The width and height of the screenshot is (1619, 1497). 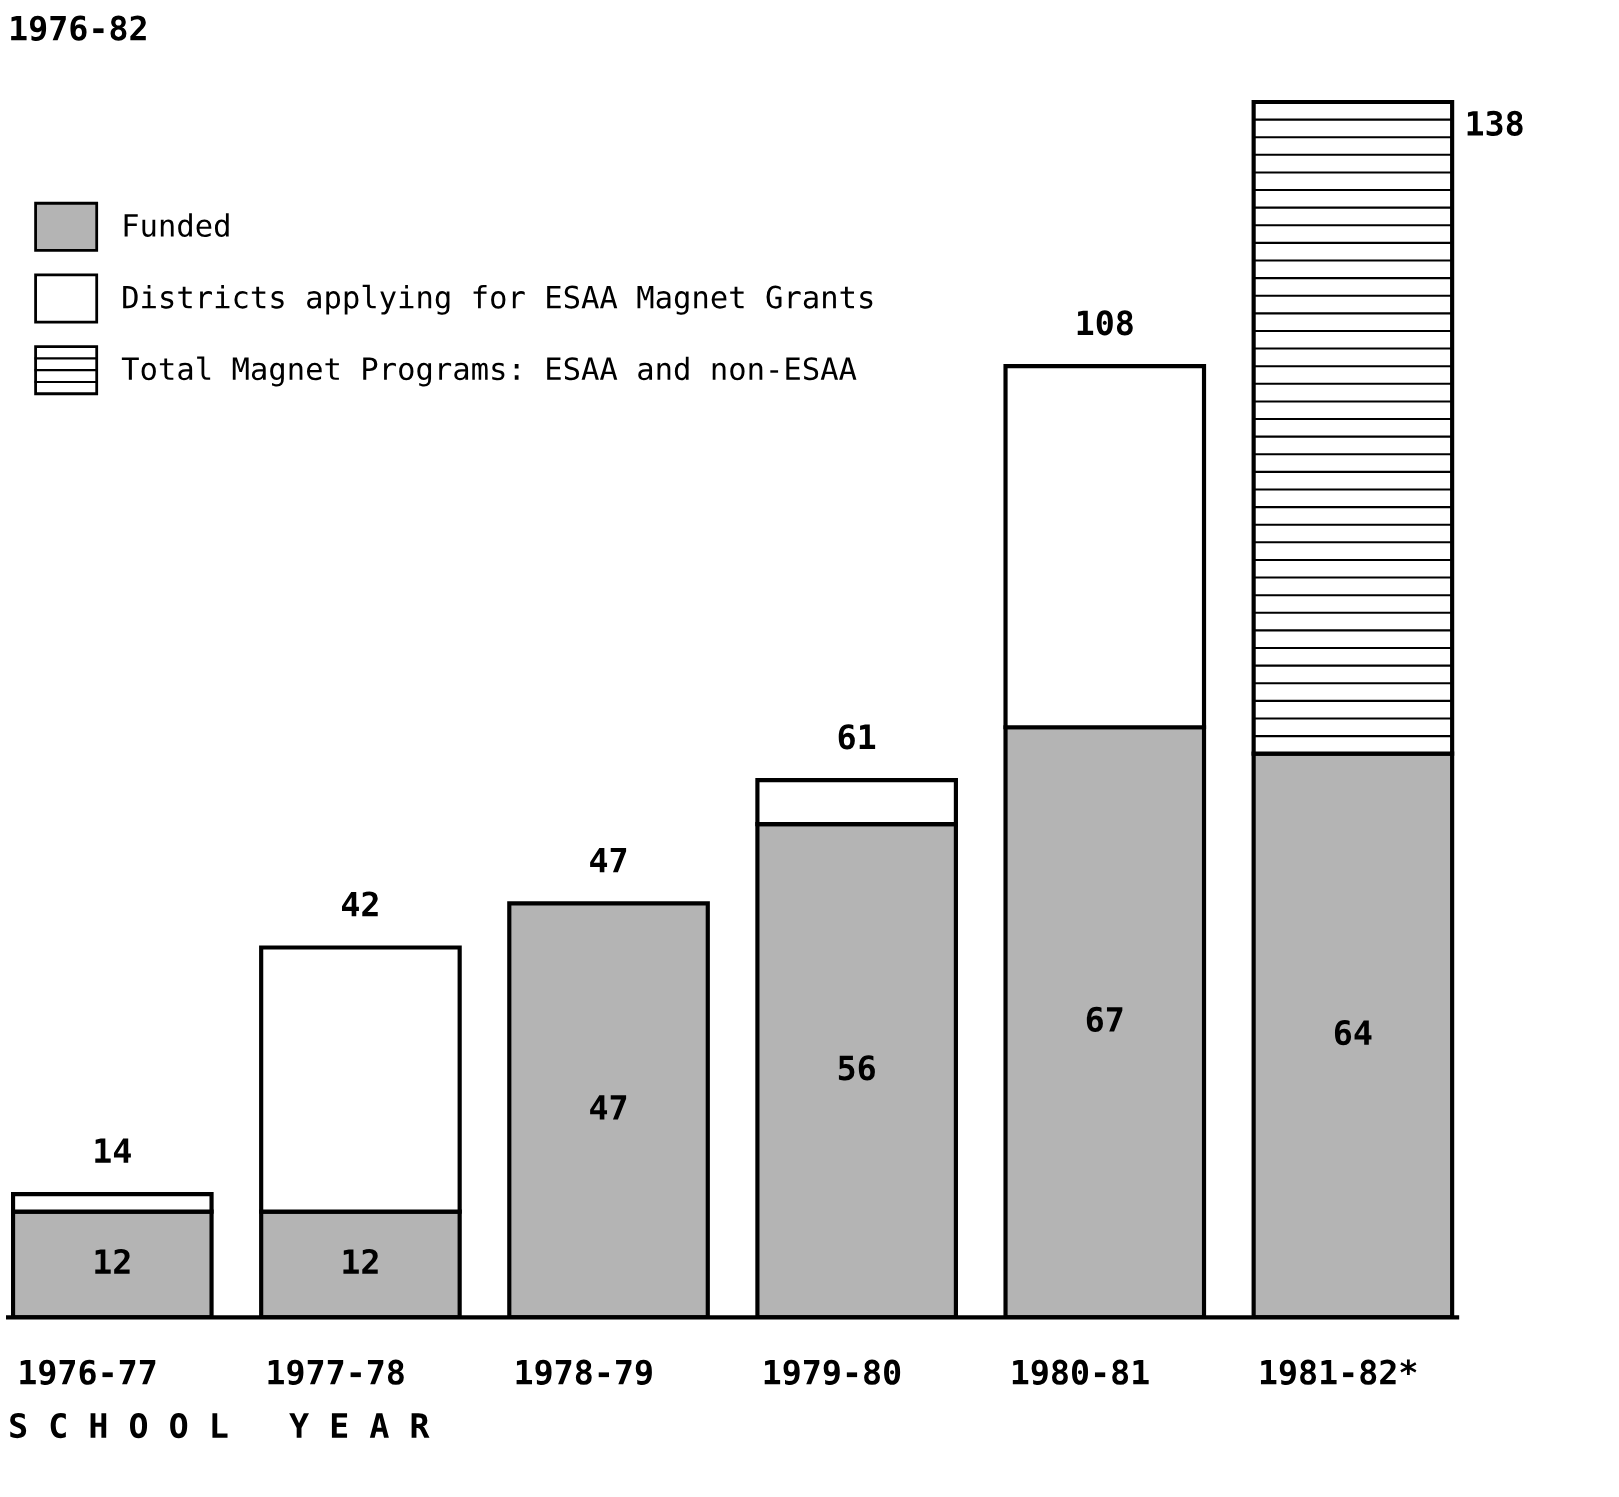 What do you see at coordinates (1338, 1372) in the screenshot?
I see `x-tick-label: 1981-82*` at bounding box center [1338, 1372].